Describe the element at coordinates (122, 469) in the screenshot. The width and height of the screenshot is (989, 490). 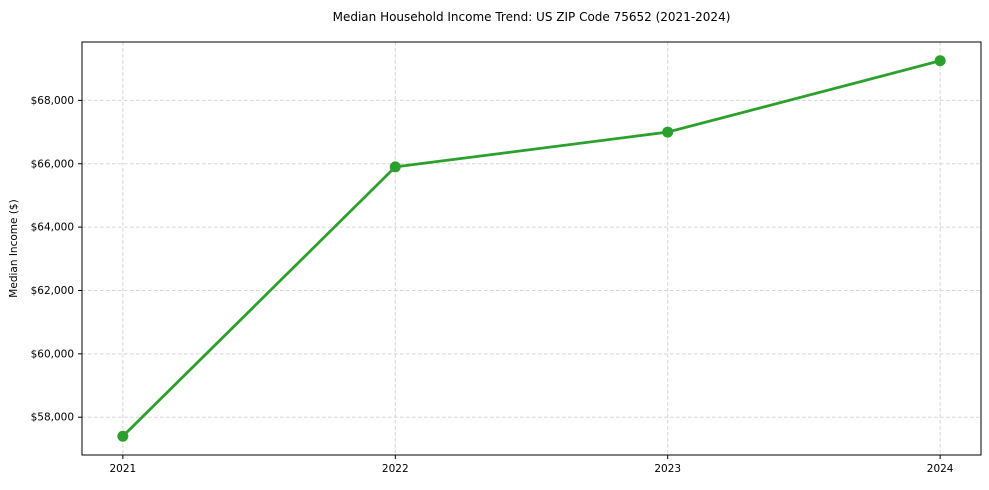
I see `x-tick-label: 2021` at that location.